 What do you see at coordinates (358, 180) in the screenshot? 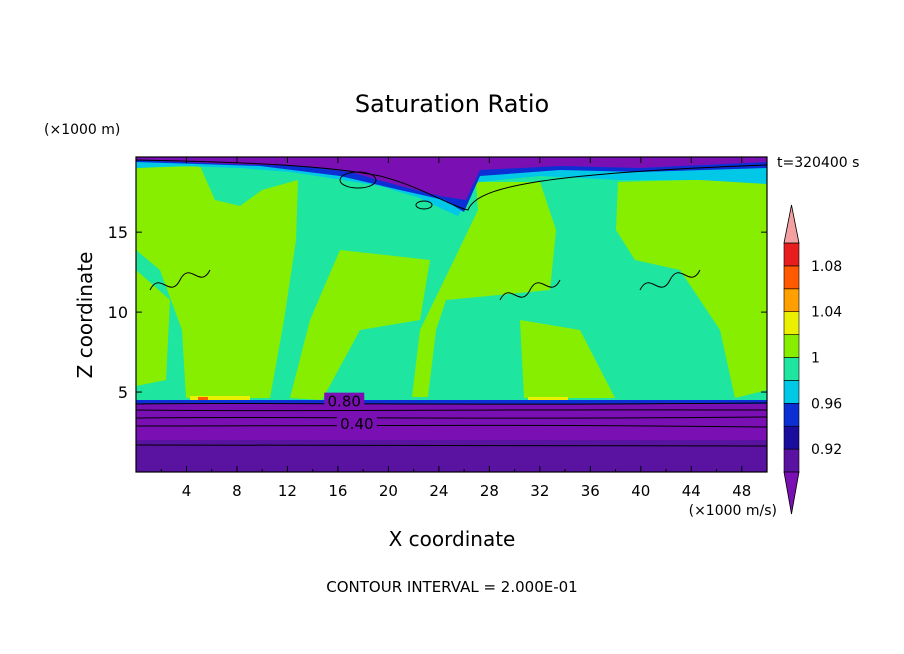
I see `contour-loop` at bounding box center [358, 180].